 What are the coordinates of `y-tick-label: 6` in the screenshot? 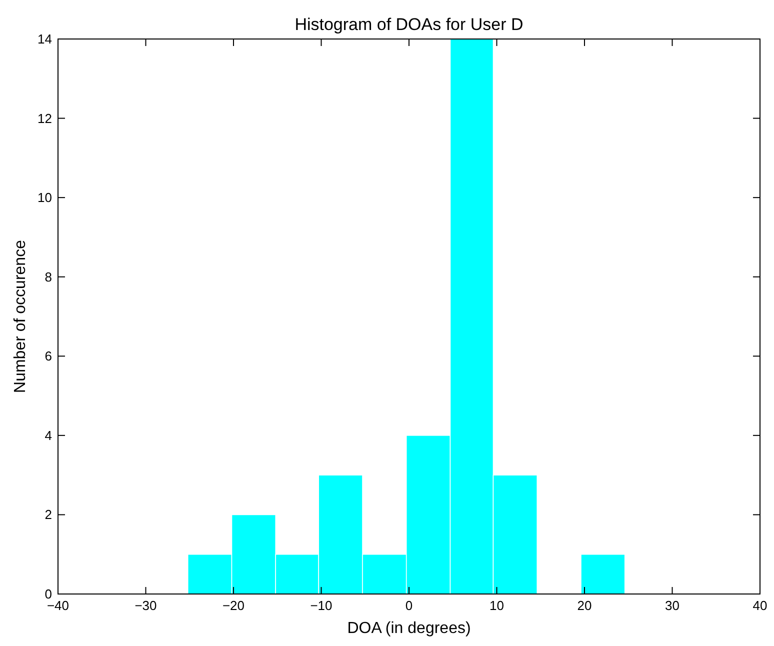 It's located at (48, 356).